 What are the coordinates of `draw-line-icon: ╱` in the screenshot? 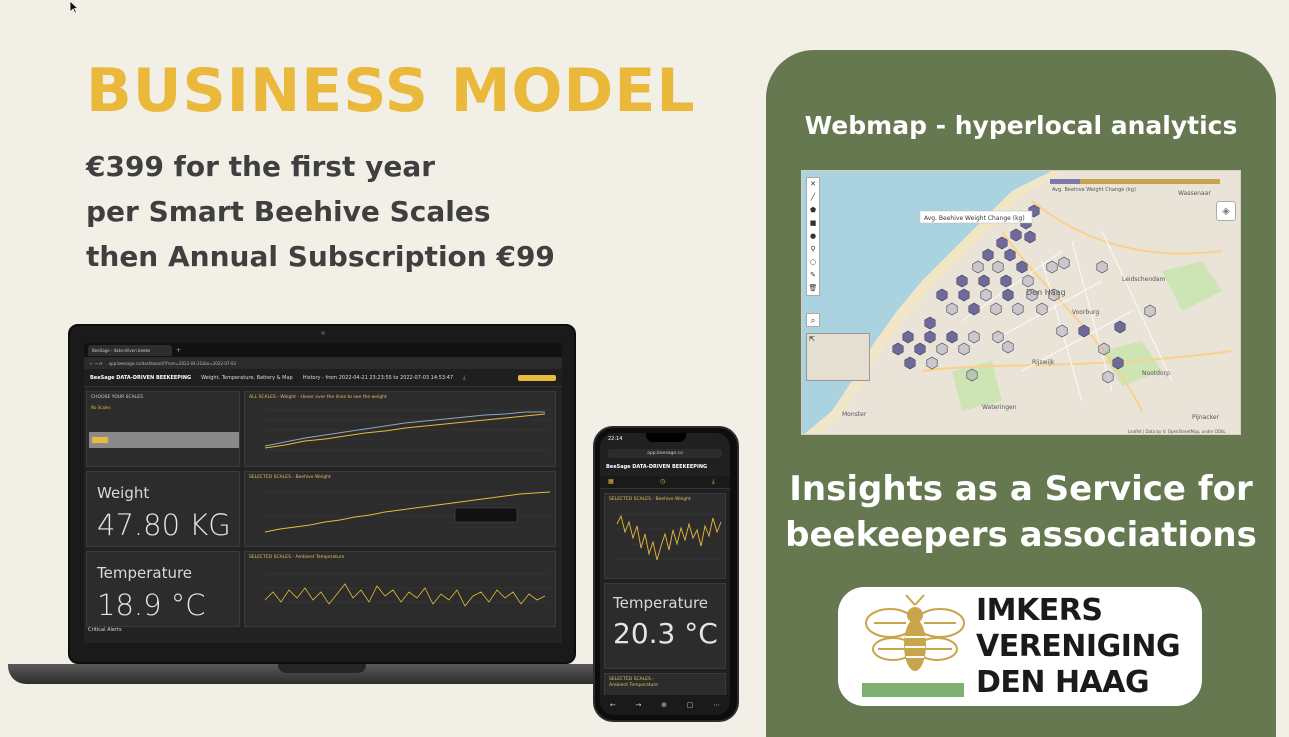 It's located at (813, 197).